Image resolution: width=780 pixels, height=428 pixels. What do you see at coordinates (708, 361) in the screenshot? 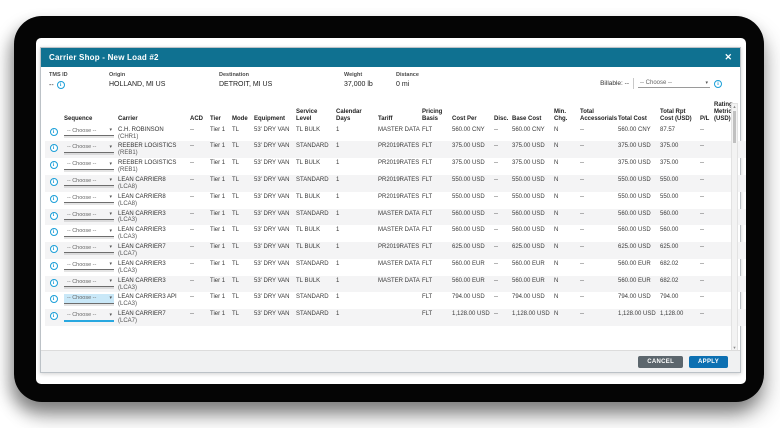
I see `apply-button: APPLY` at bounding box center [708, 361].